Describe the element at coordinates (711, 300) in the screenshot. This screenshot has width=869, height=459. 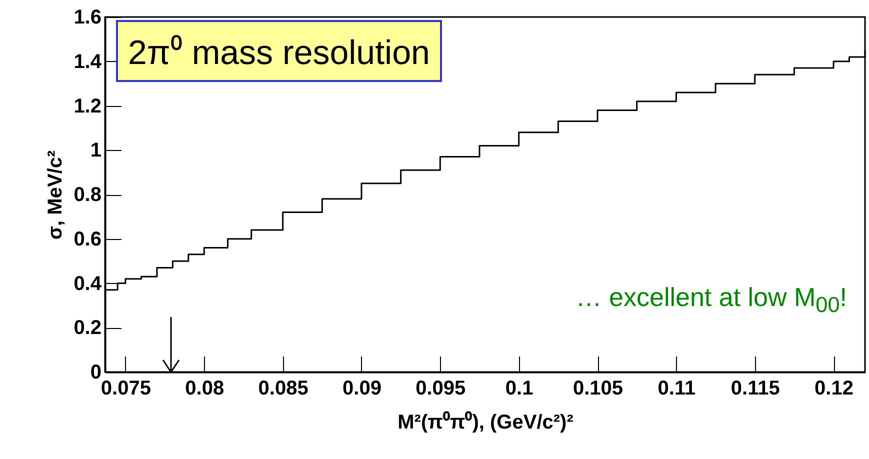
I see `annotation: … excellent at low M$_{00}$!` at that location.